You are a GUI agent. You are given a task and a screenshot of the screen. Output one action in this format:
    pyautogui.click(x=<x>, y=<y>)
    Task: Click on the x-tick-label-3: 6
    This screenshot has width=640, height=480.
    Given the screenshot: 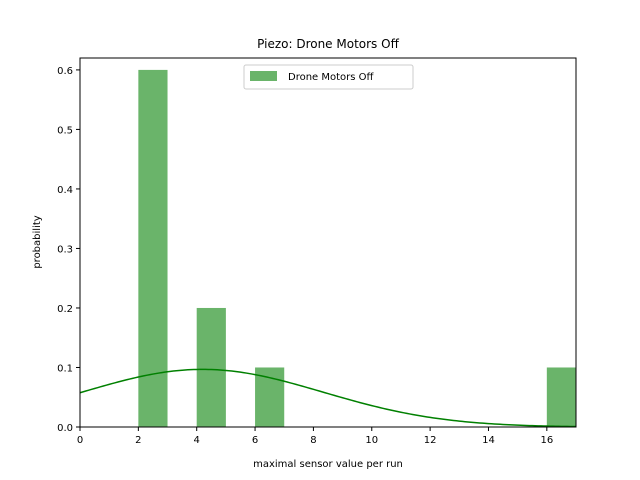 What is the action you would take?
    pyautogui.click(x=255, y=440)
    